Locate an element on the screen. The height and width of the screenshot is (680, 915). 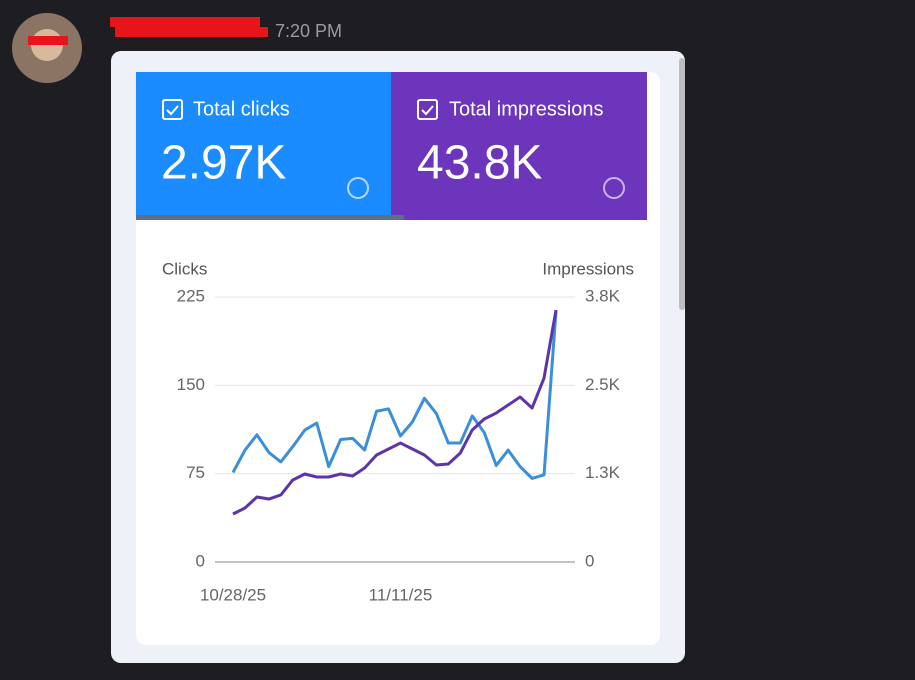
tile-underline is located at coordinates (270, 217).